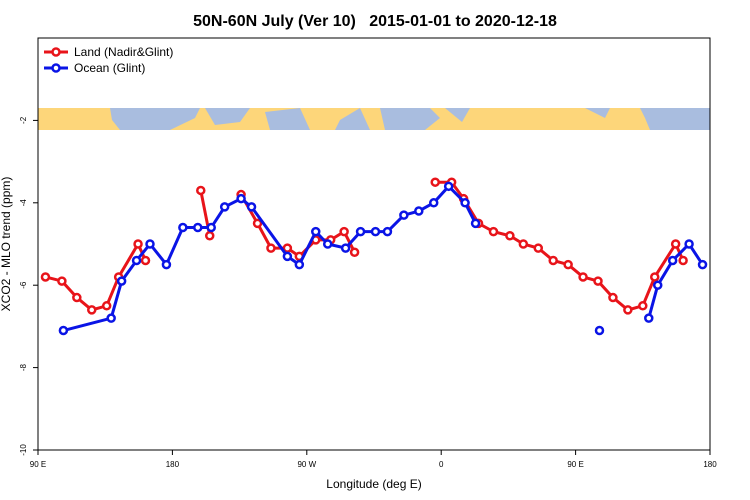 This screenshot has height=500, width=750. What do you see at coordinates (123, 52) in the screenshot?
I see `legend-label: Land (Nadir&Glint)` at bounding box center [123, 52].